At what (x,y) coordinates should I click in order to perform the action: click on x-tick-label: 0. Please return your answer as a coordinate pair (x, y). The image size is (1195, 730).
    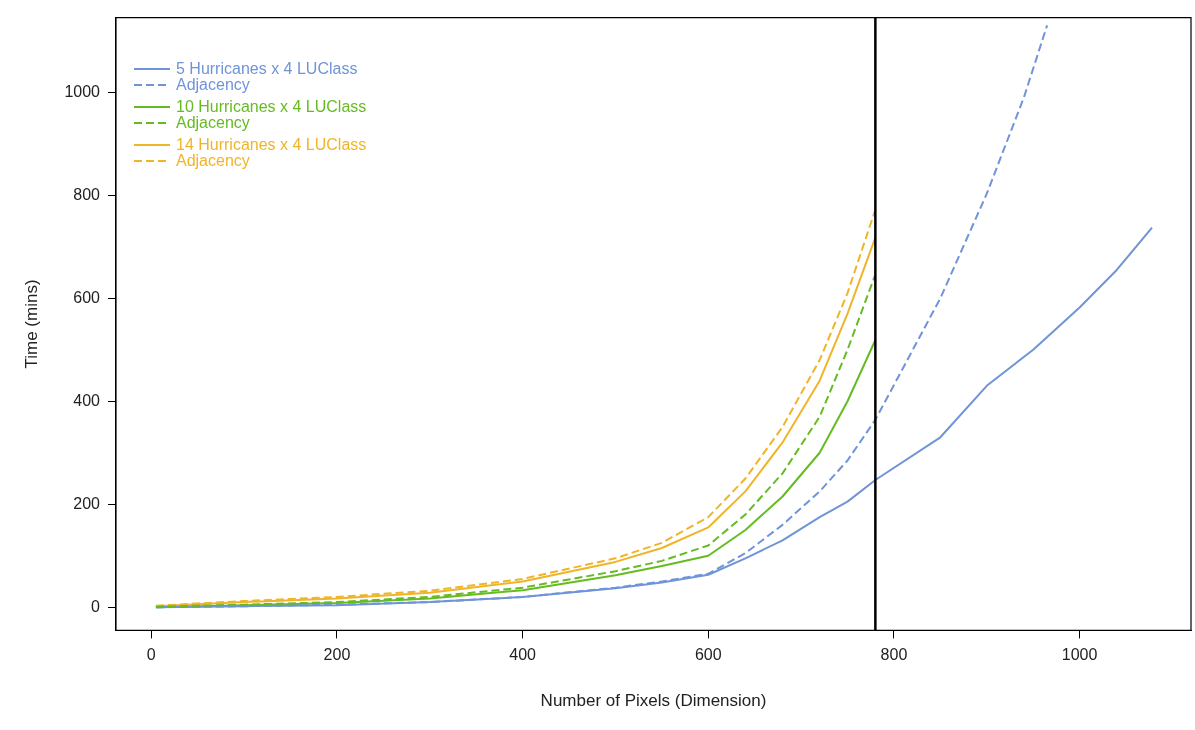
    Looking at the image, I should click on (151, 655).